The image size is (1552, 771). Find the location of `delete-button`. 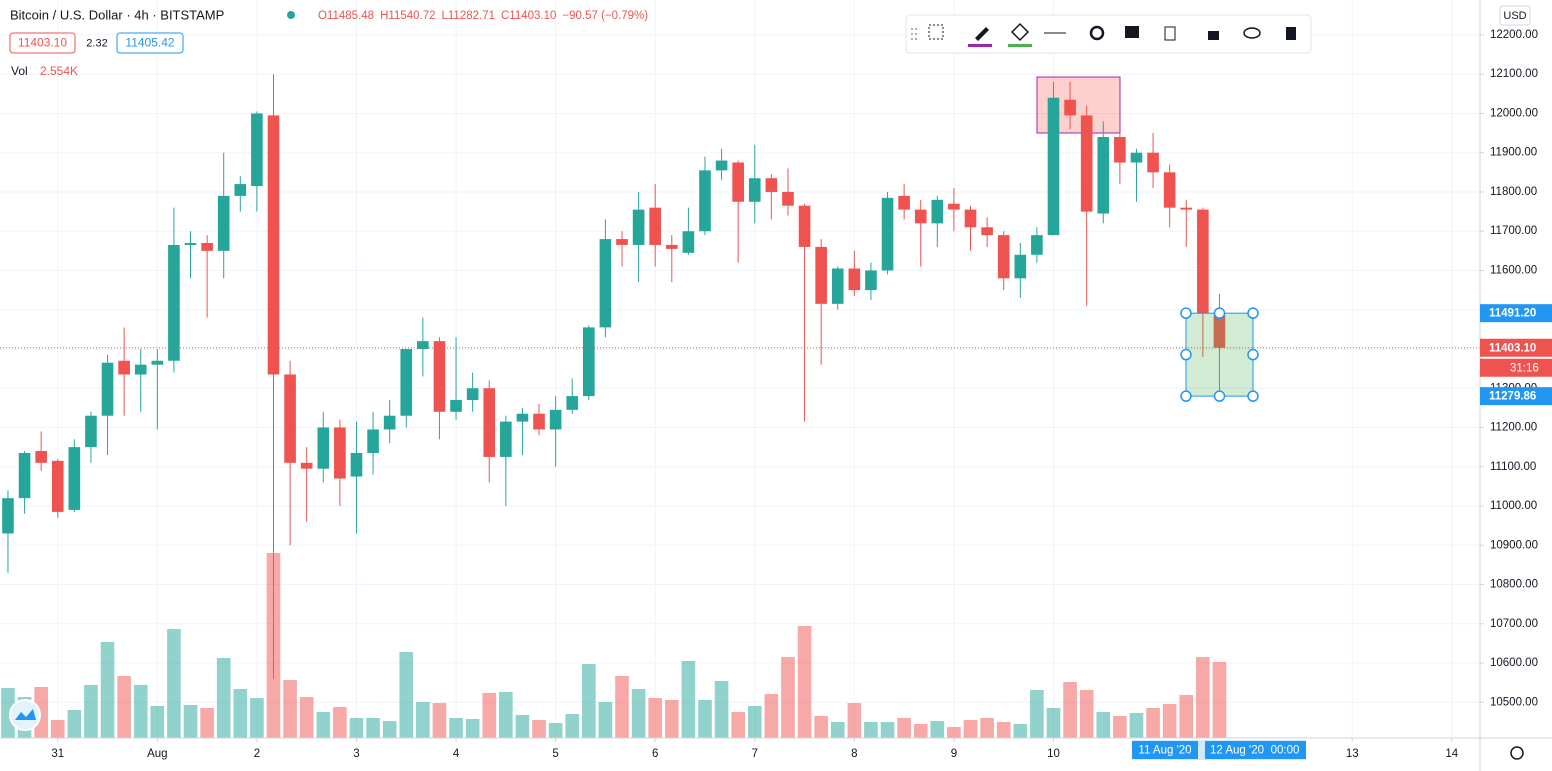

delete-button is located at coordinates (1291, 33).